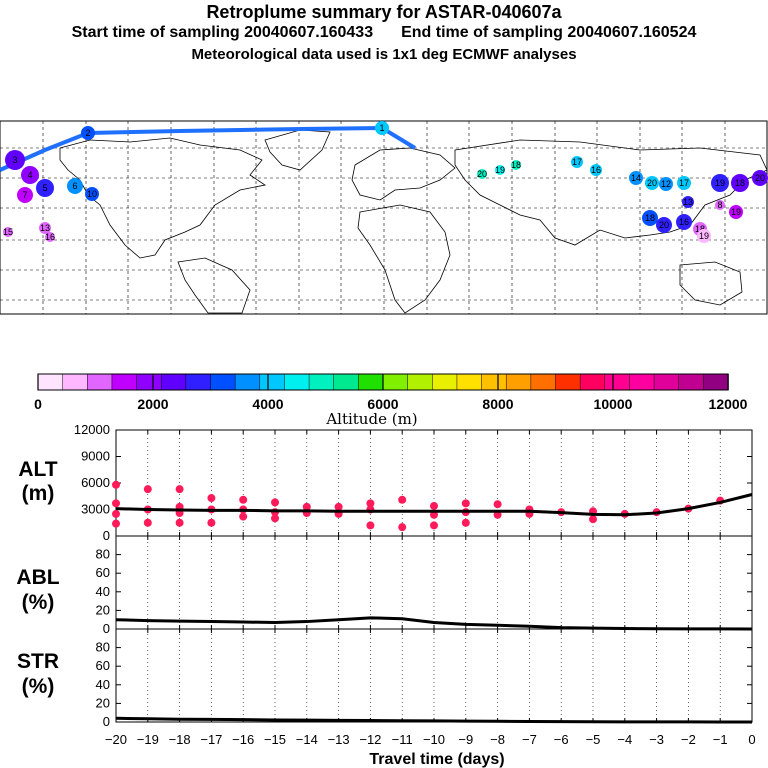 The width and height of the screenshot is (768, 768). What do you see at coordinates (434, 739) in the screenshot?
I see `x-tick-label: −10` at bounding box center [434, 739].